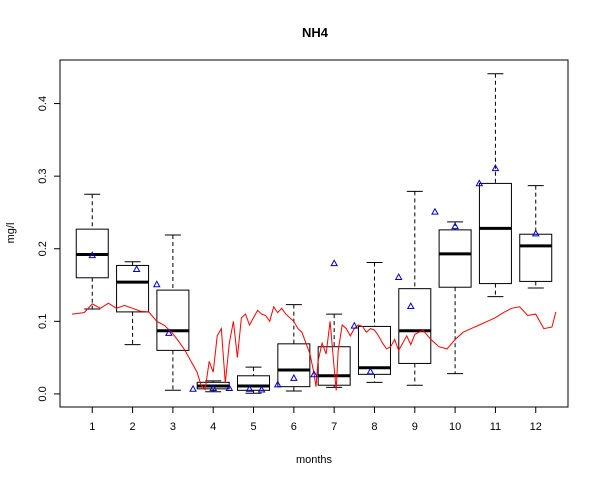 This screenshot has height=480, width=600. What do you see at coordinates (133, 427) in the screenshot?
I see `x-tick-label: 2` at bounding box center [133, 427].